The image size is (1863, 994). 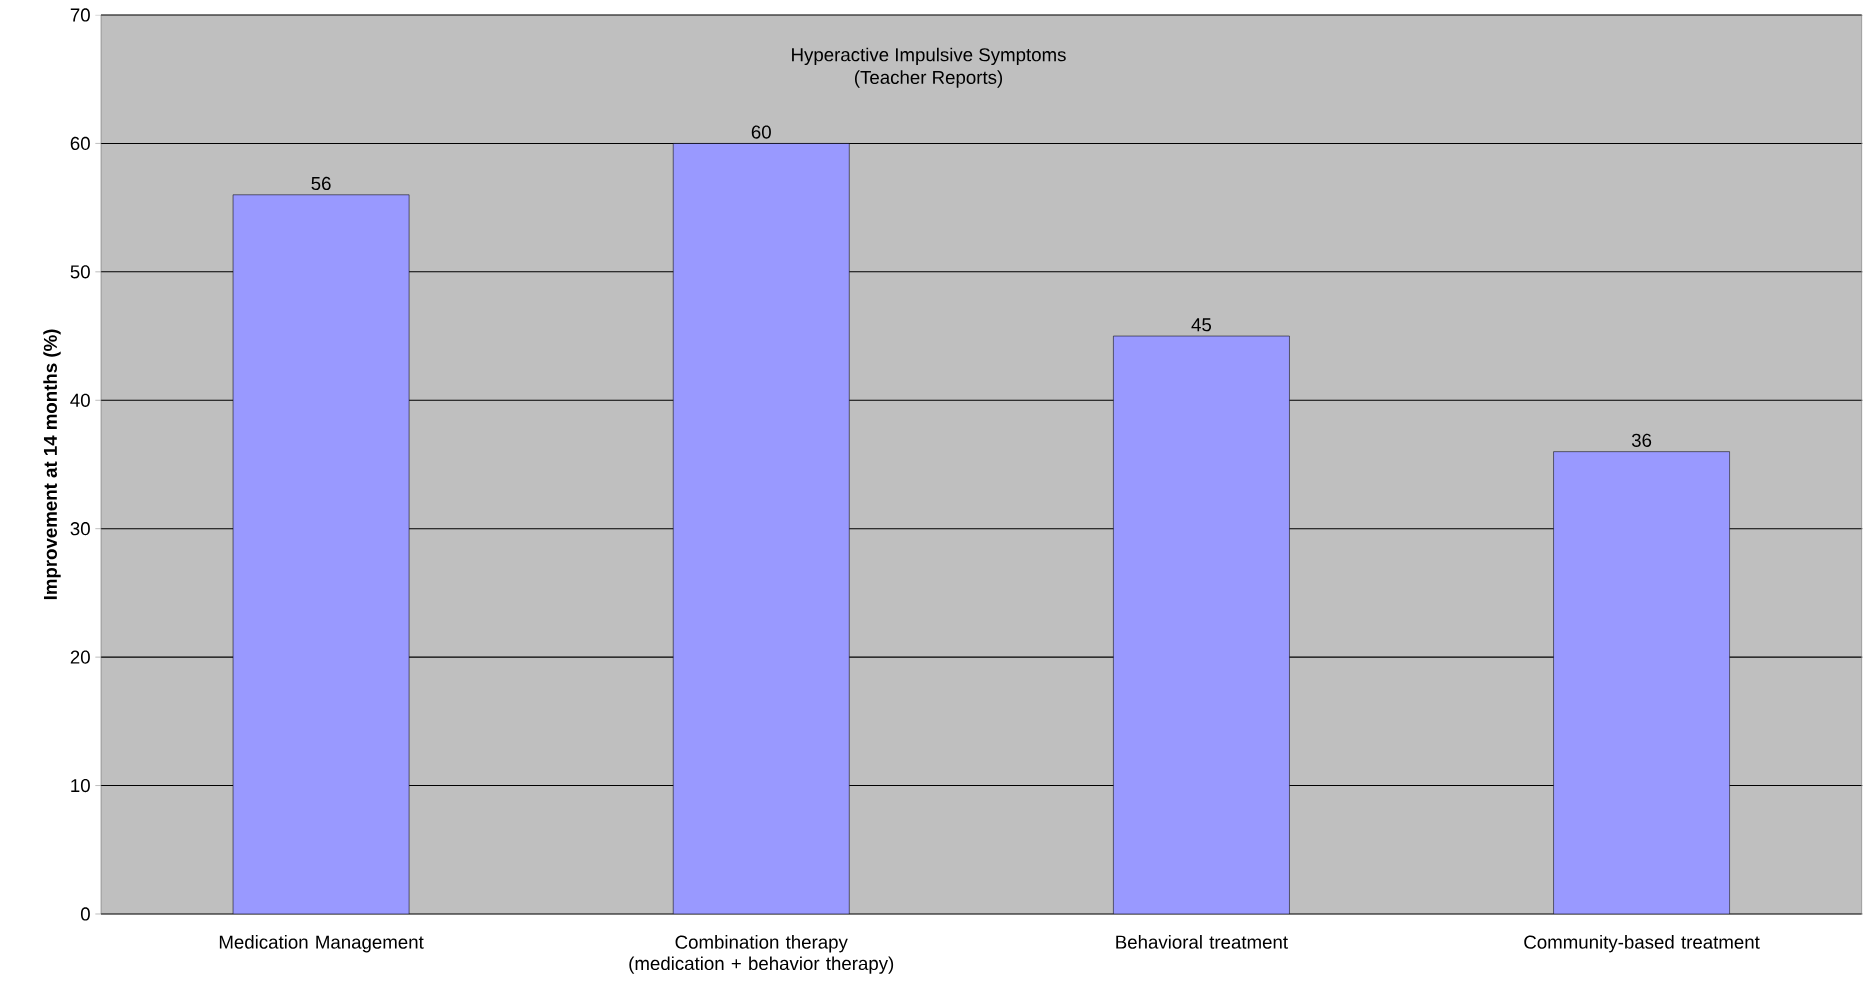 What do you see at coordinates (1642, 944) in the screenshot?
I see `x-tick-label: Community-based treatment` at bounding box center [1642, 944].